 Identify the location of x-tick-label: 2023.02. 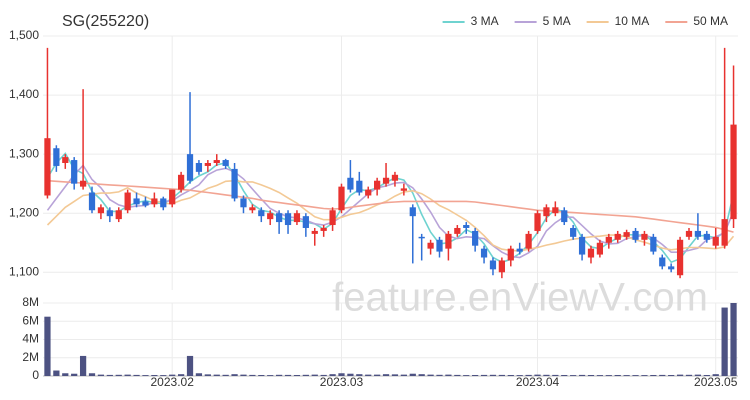
(173, 382).